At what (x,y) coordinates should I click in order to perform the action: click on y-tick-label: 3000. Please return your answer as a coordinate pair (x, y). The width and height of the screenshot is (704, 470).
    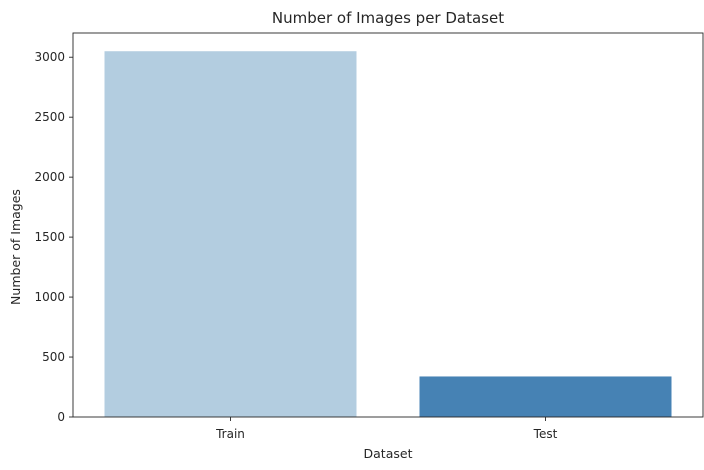
    Looking at the image, I should click on (49, 57).